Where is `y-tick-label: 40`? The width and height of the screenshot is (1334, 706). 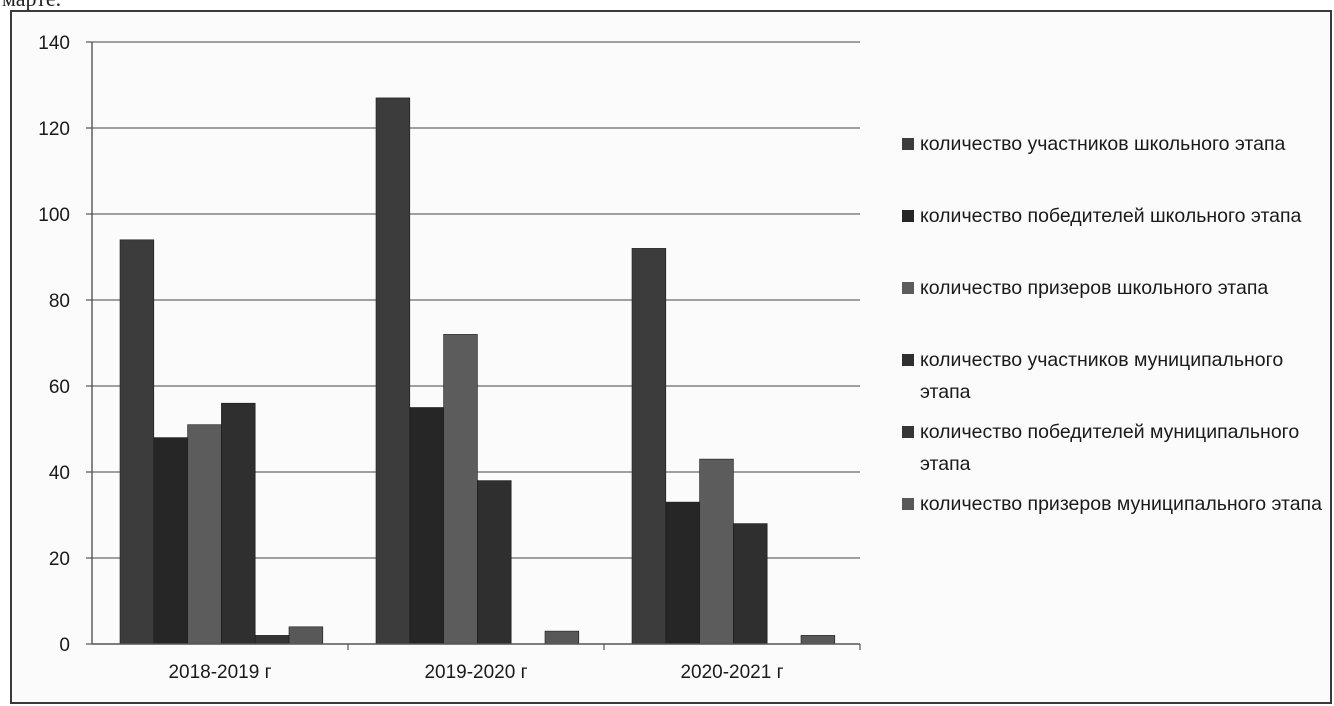
y-tick-label: 40 is located at coordinates (59, 473).